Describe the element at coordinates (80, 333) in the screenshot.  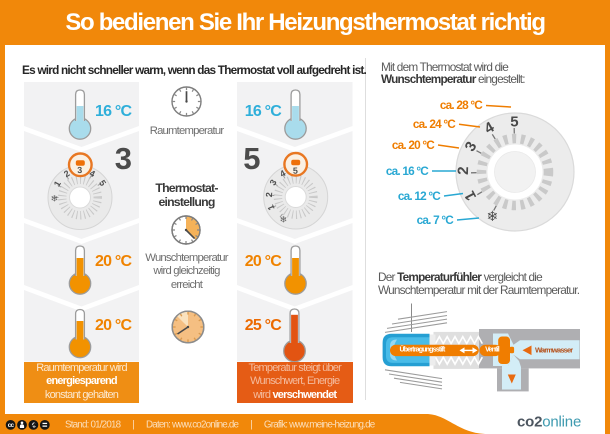
I see `thermometer-constant-a` at that location.